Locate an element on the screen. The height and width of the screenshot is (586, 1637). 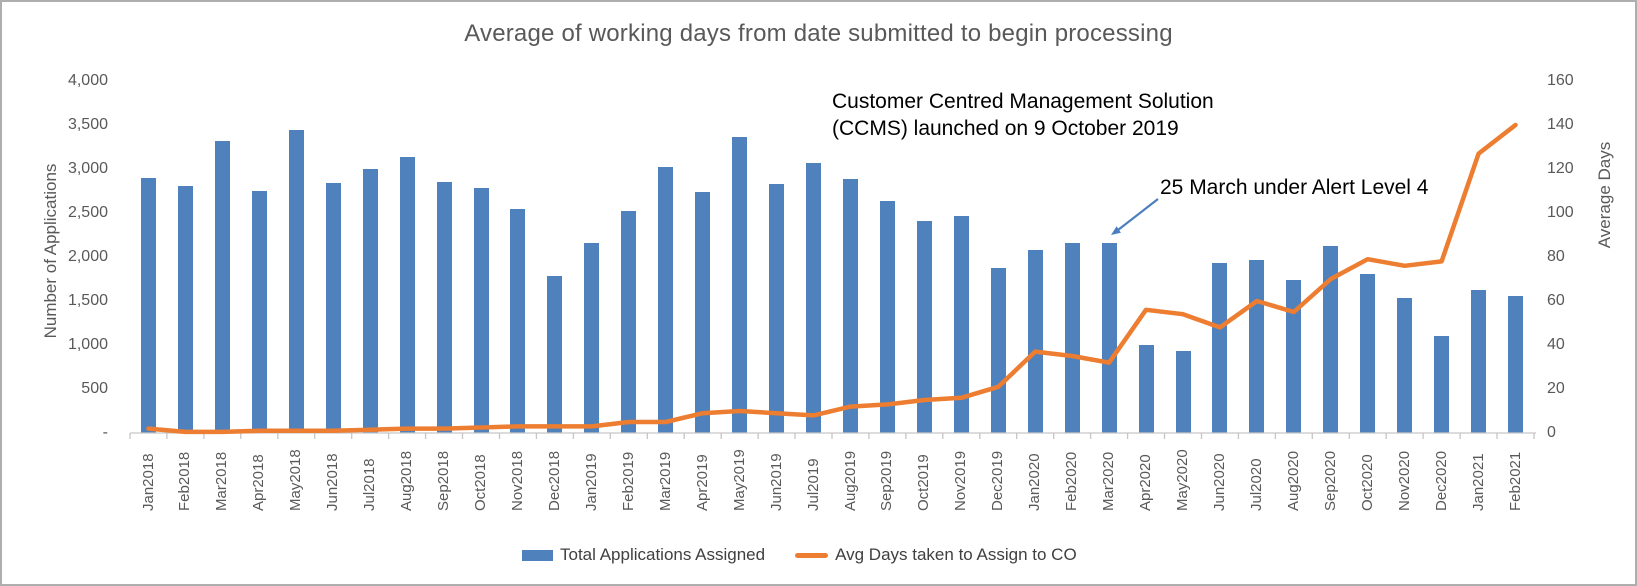
legend-label: Total Applications Assigned is located at coordinates (663, 554).